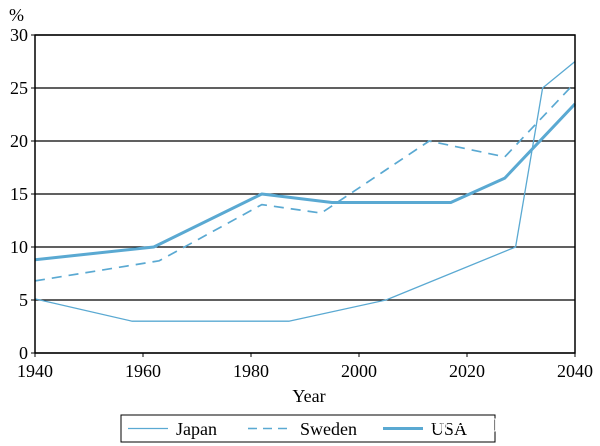 The width and height of the screenshot is (600, 446). What do you see at coordinates (23, 300) in the screenshot?
I see `y-tick-label-5: 5` at bounding box center [23, 300].